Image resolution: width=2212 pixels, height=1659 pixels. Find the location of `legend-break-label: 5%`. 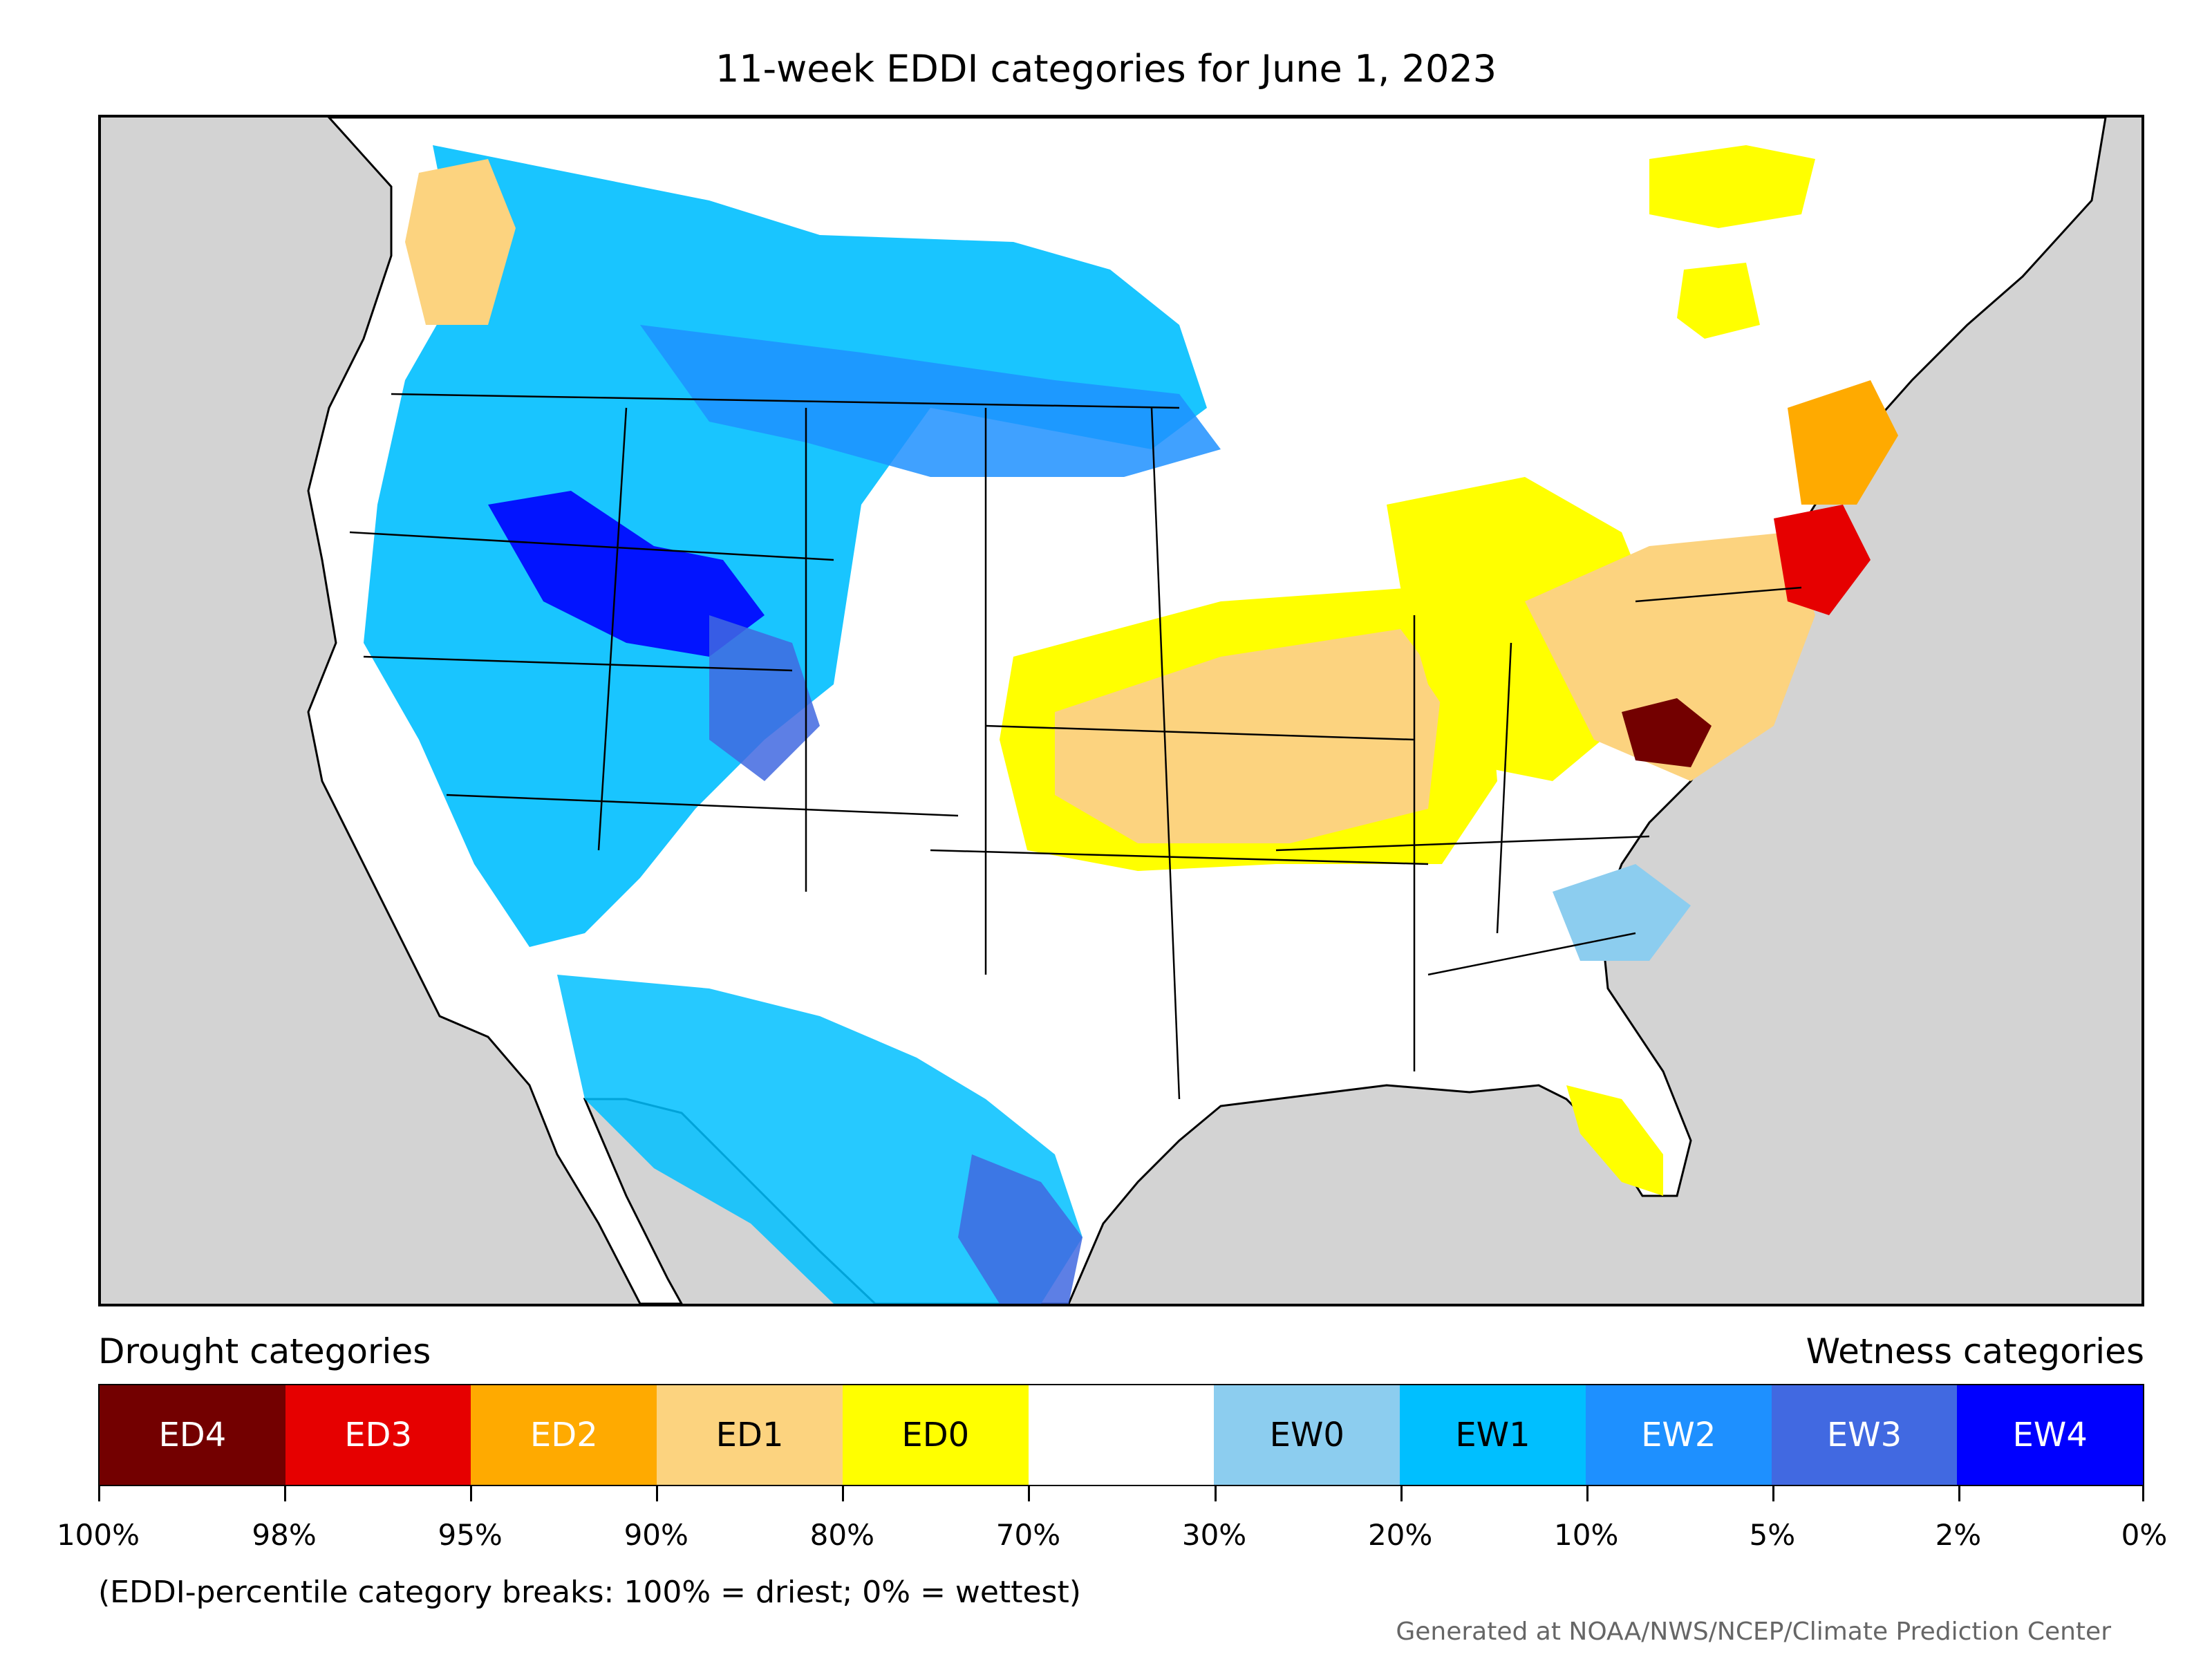

legend-break-label: 5% is located at coordinates (1773, 1535).